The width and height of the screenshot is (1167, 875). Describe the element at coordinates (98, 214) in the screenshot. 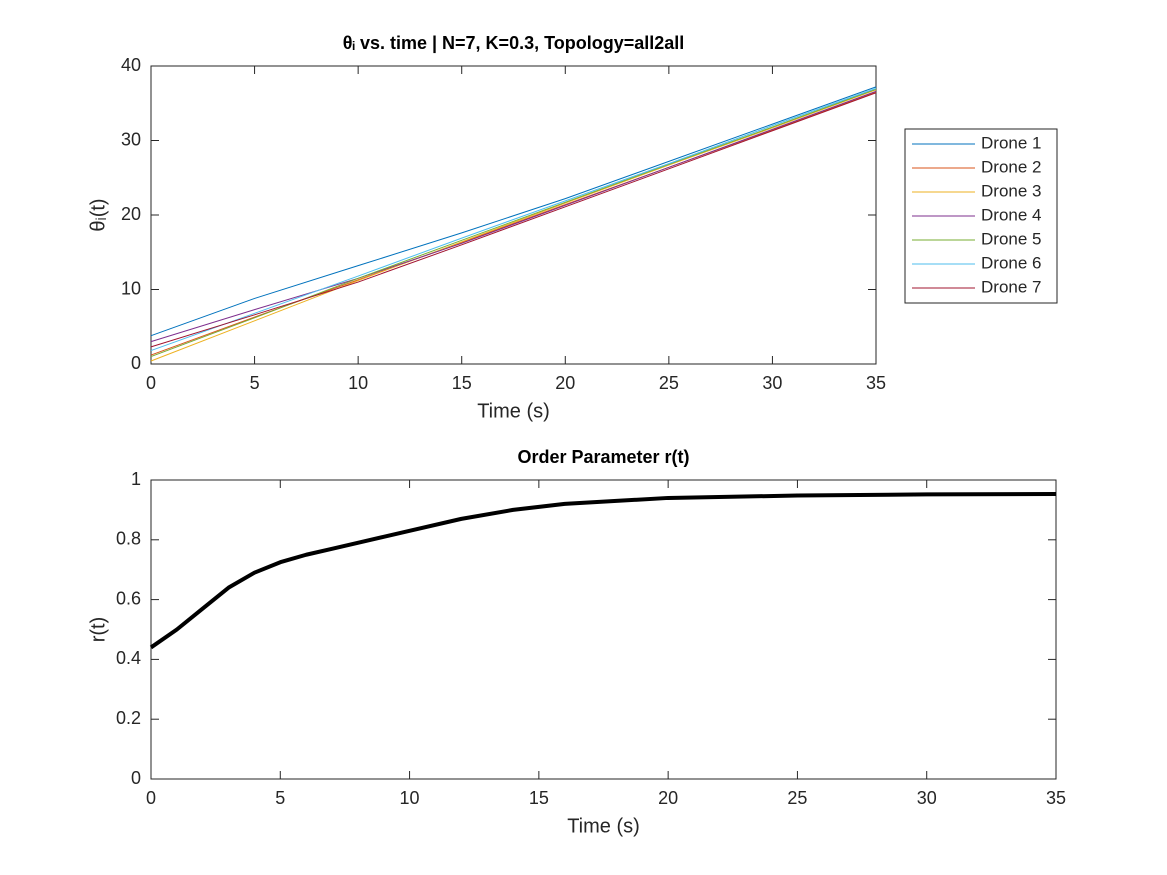

I see `y-axis-label: θᵢ(t)` at that location.